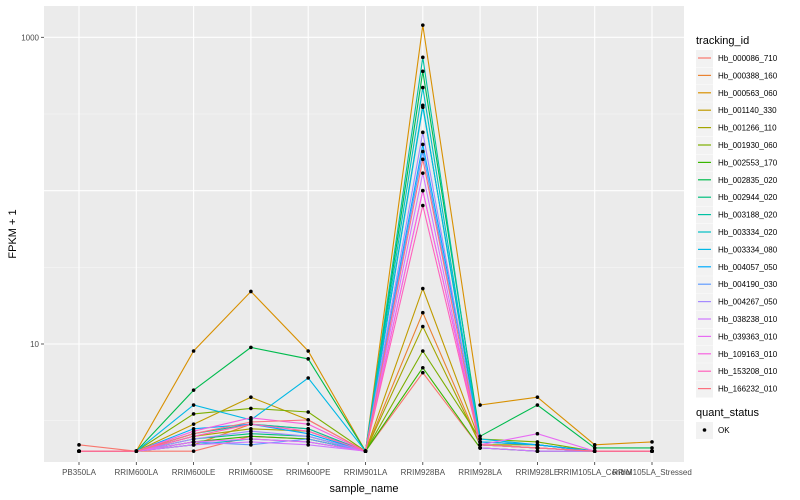 This screenshot has width=800, height=500. I want to click on x-tick-label: RRIM928LA, so click(480, 472).